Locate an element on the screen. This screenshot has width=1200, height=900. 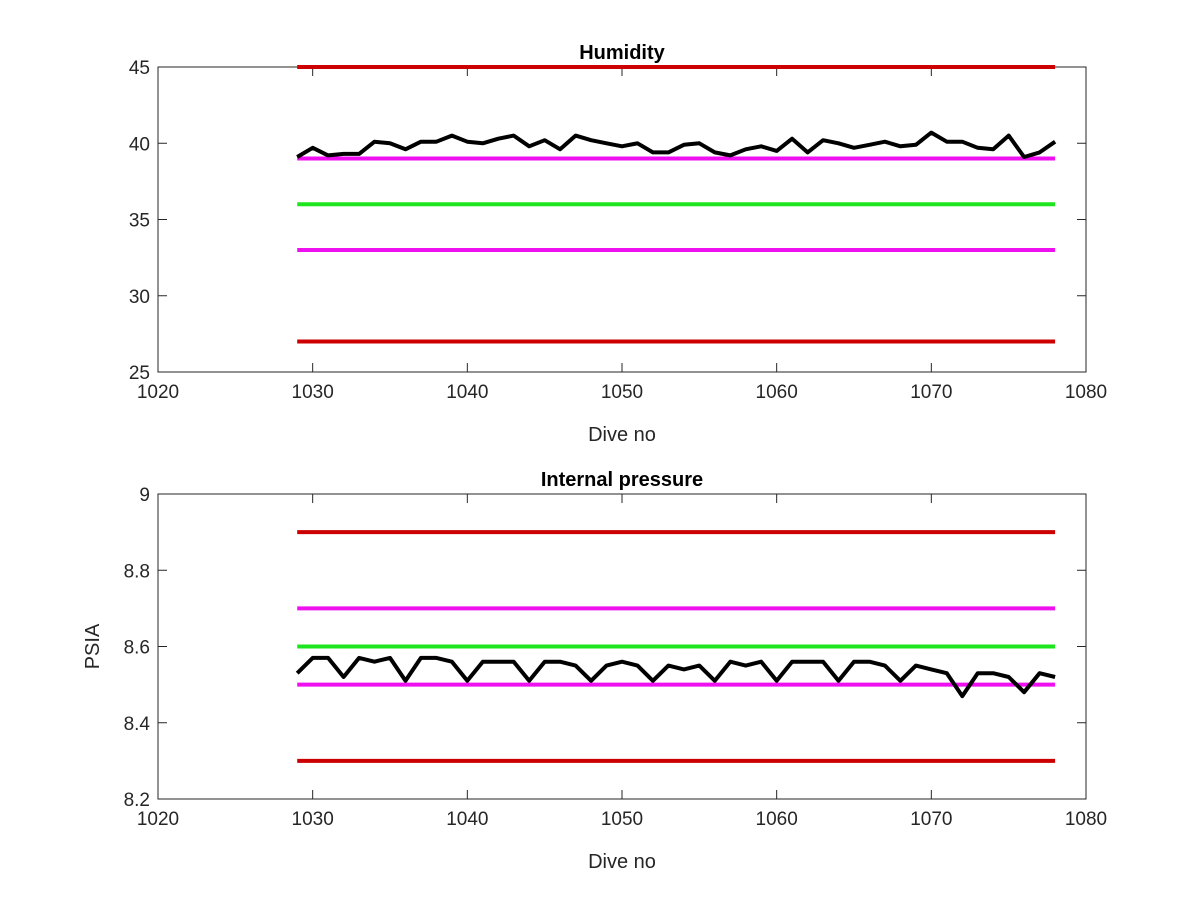
y-tick-label: 35 is located at coordinates (139, 221).